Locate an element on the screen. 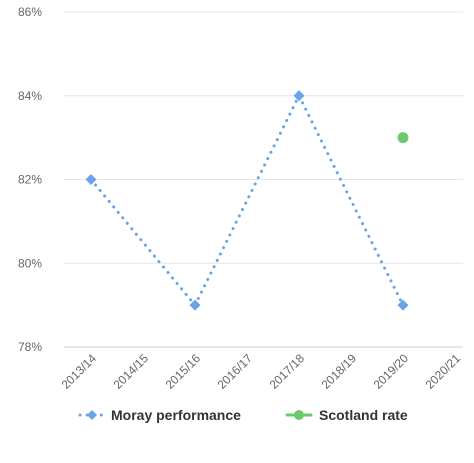 The width and height of the screenshot is (474, 463). legend-item: Moray performance is located at coordinates (159, 415).